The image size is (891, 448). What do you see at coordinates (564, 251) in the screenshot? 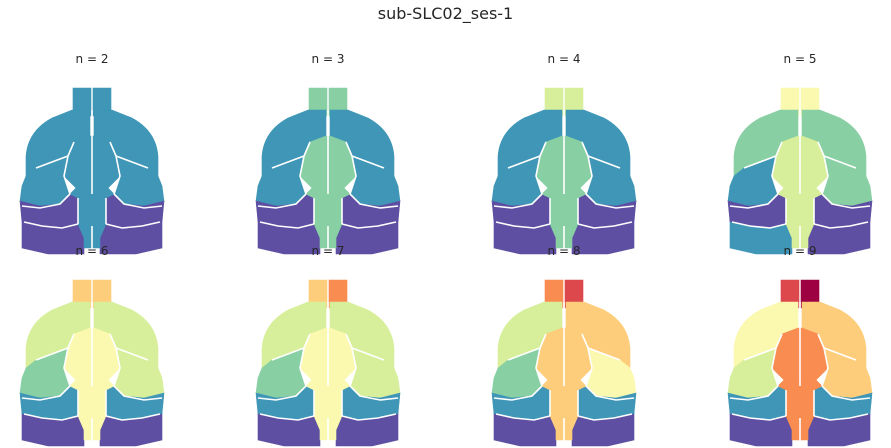
I see `panel-title: n = 8` at bounding box center [564, 251].